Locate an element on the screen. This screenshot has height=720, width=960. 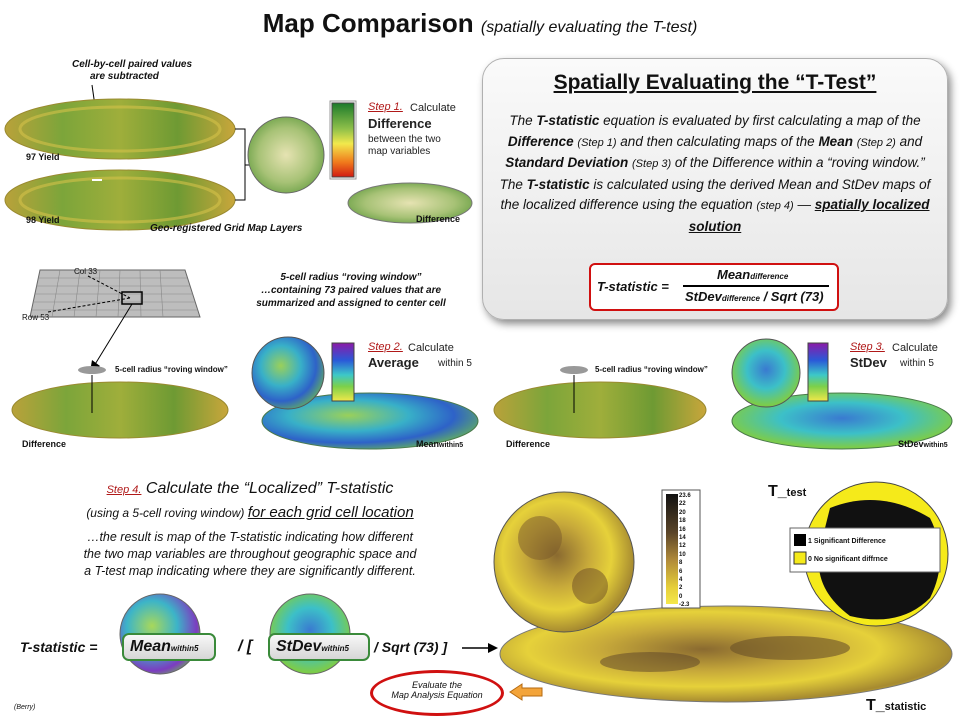
legend-value: 10 is located at coordinates (682, 554).